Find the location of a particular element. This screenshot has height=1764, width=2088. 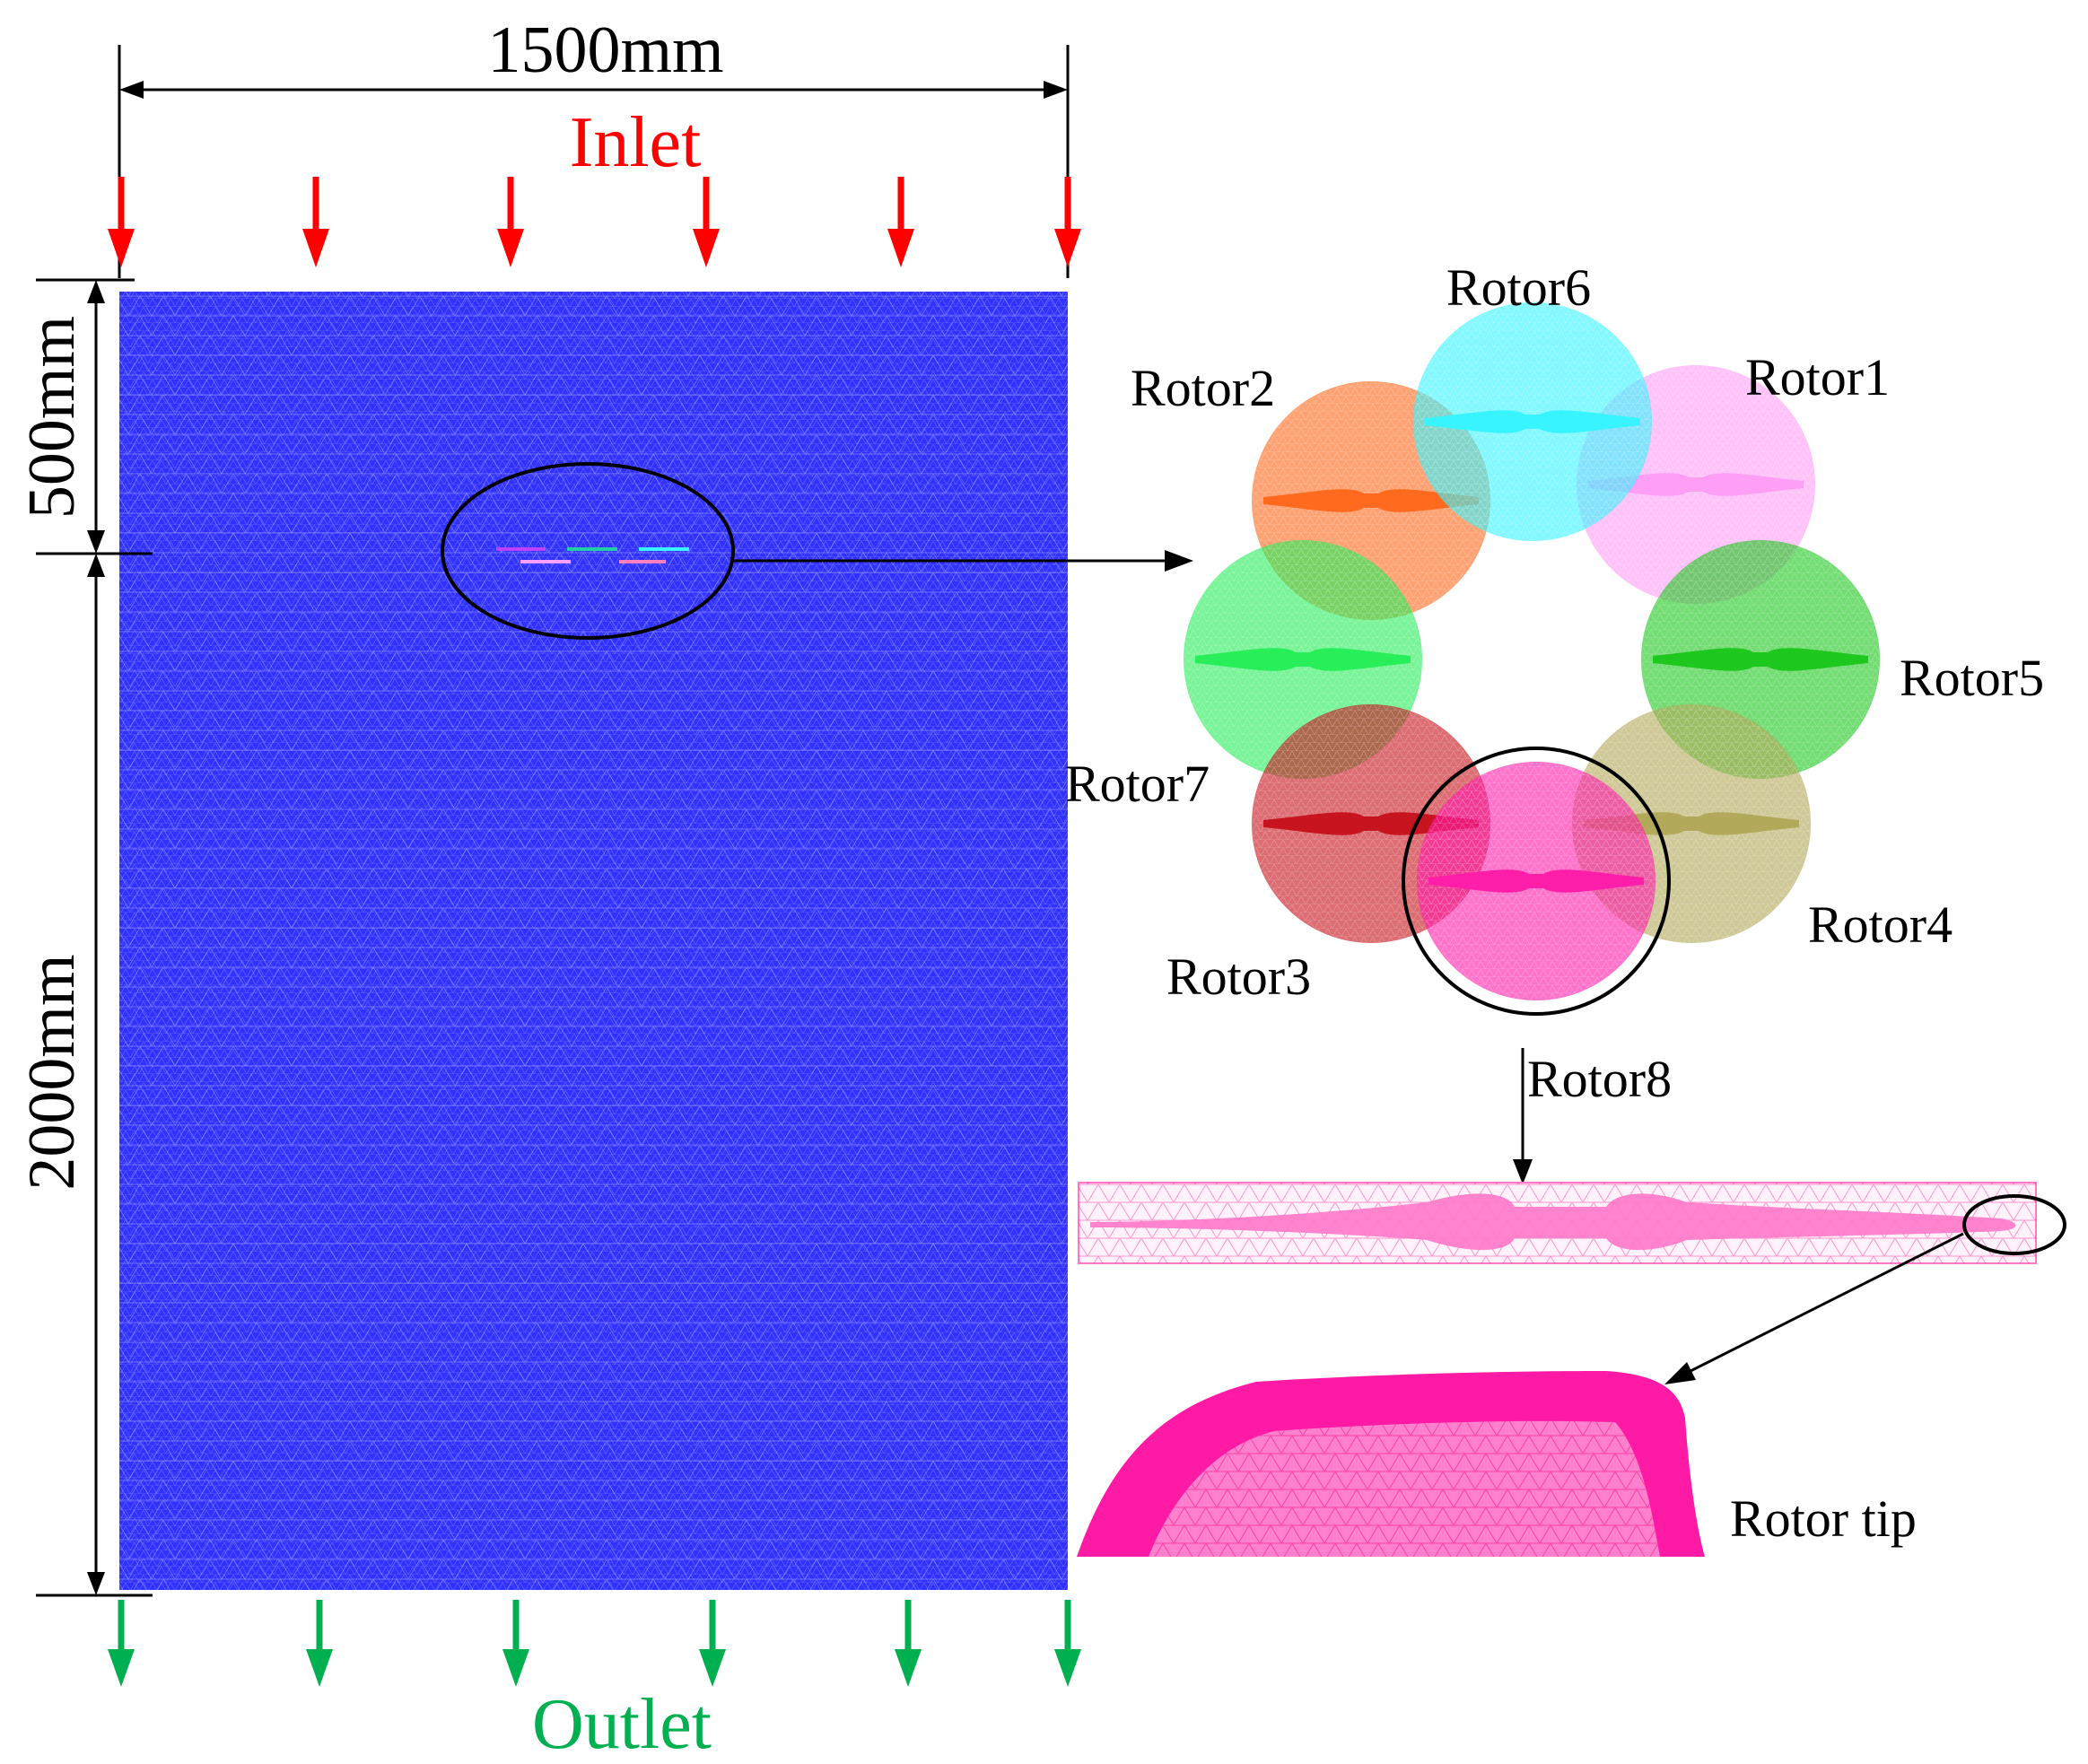

rotor8-disk is located at coordinates (1536, 881).